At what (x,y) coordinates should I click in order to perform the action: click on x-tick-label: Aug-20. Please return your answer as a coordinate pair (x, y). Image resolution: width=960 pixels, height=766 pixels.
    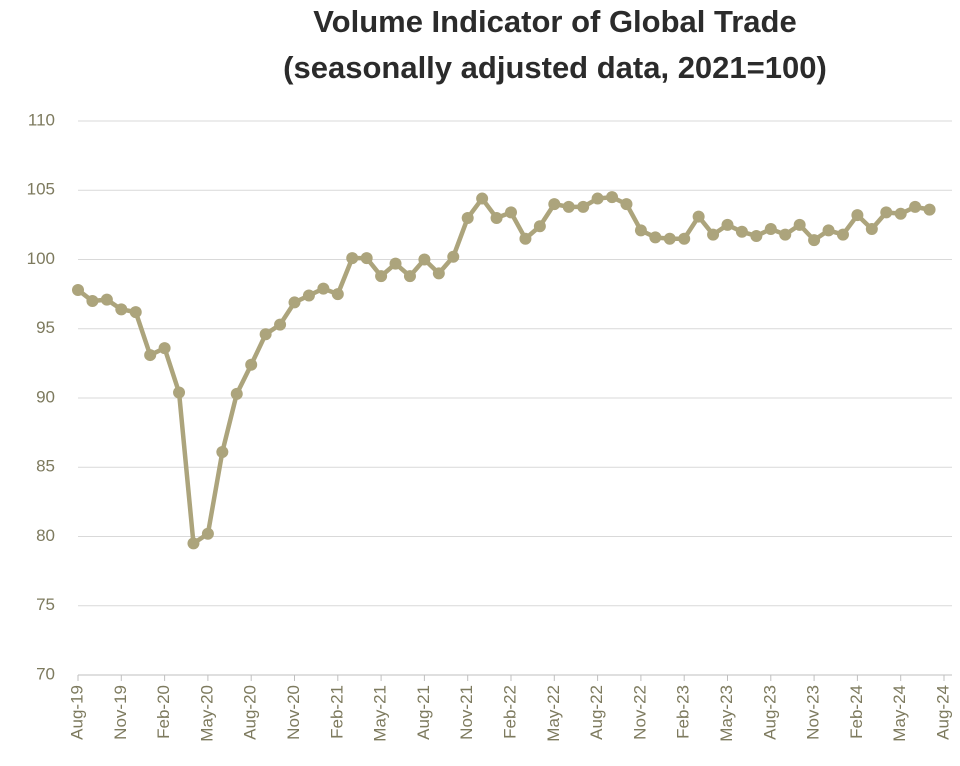
    Looking at the image, I should click on (250, 712).